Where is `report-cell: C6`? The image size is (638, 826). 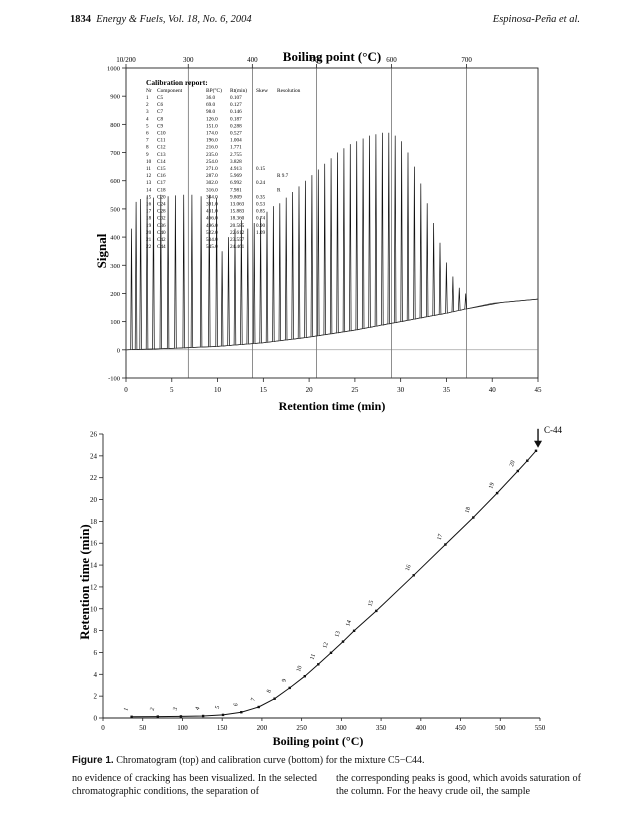 report-cell: C6 is located at coordinates (160, 105).